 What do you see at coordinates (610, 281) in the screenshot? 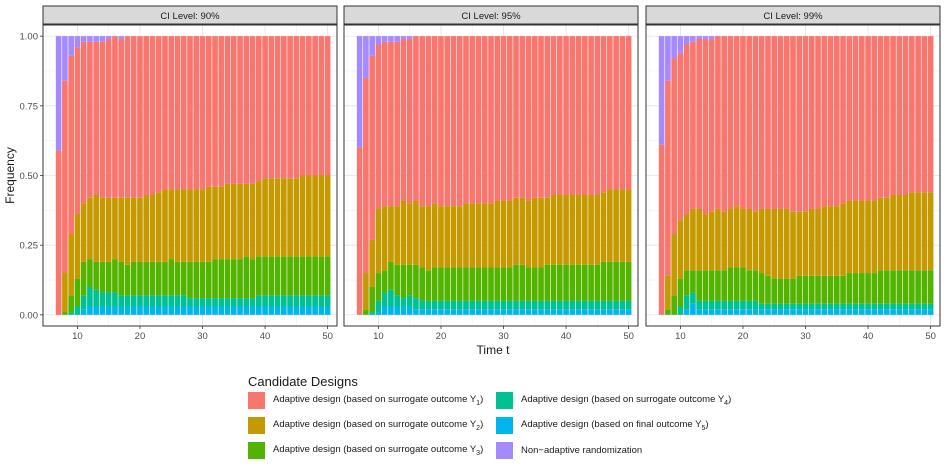
I see `bar-Y3-t47` at bounding box center [610, 281].